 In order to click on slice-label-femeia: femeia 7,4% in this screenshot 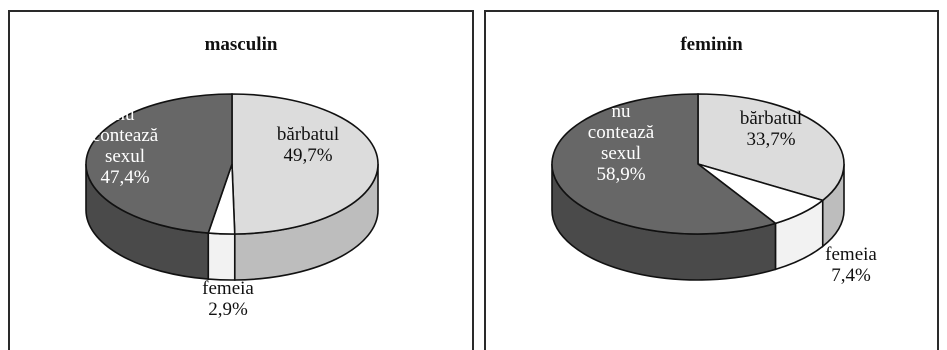, I will do `click(851, 265)`.